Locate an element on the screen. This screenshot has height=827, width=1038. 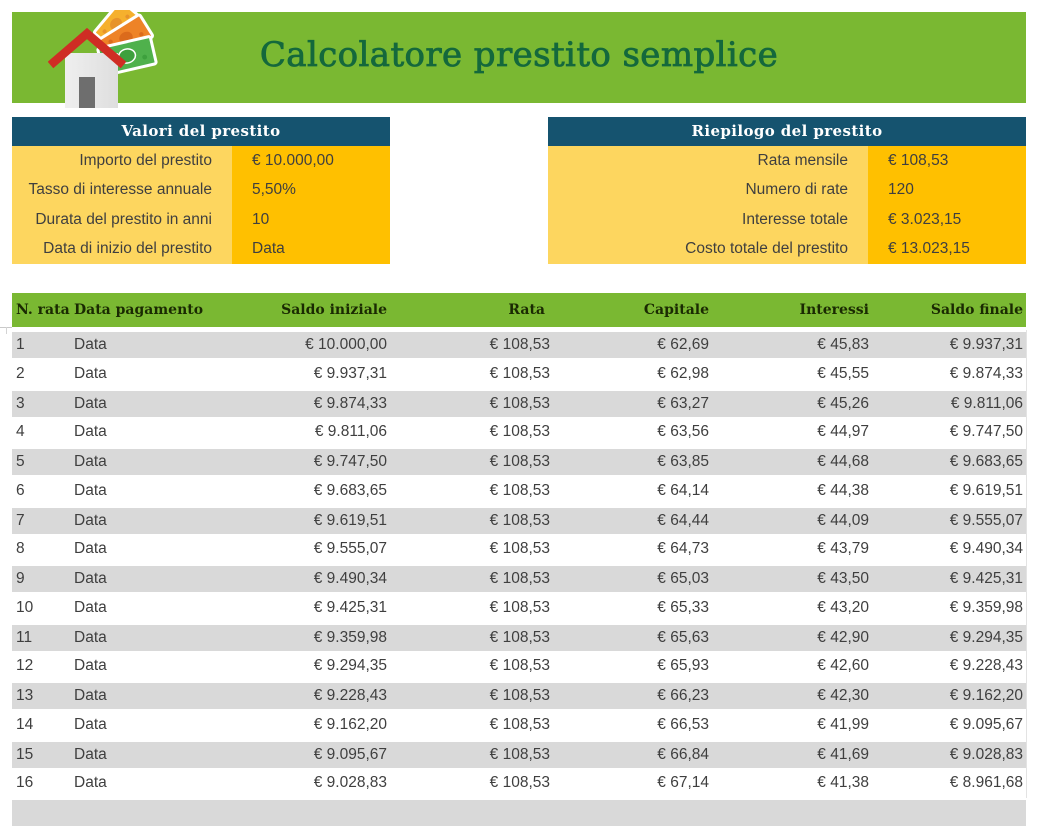
table-row-partial is located at coordinates (519, 812).